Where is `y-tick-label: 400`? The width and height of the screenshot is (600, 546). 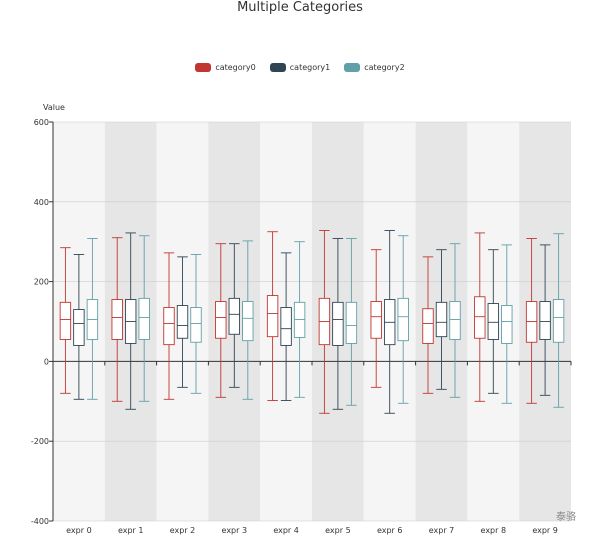
y-tick-label: 400 is located at coordinates (41, 202).